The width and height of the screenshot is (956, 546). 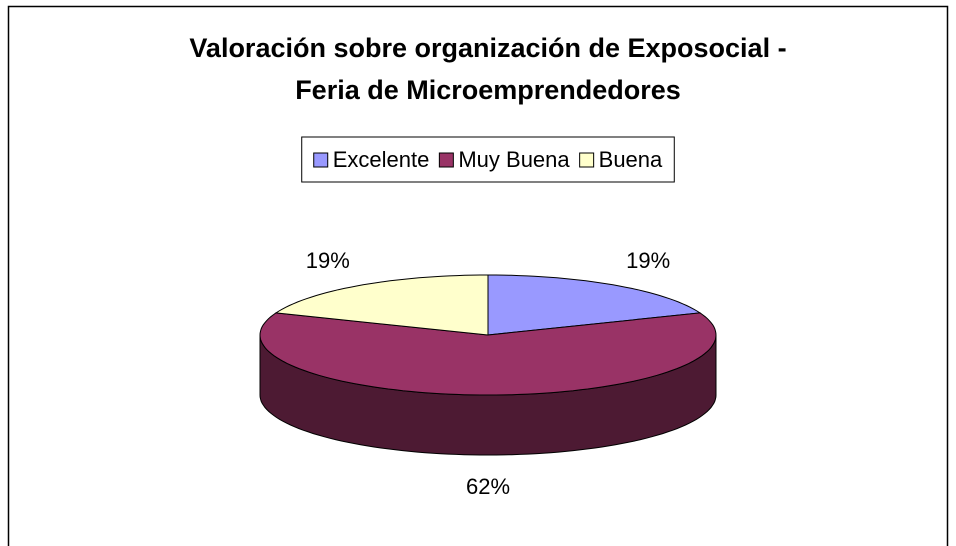 What do you see at coordinates (488, 486) in the screenshot?
I see `data-label: 62%` at bounding box center [488, 486].